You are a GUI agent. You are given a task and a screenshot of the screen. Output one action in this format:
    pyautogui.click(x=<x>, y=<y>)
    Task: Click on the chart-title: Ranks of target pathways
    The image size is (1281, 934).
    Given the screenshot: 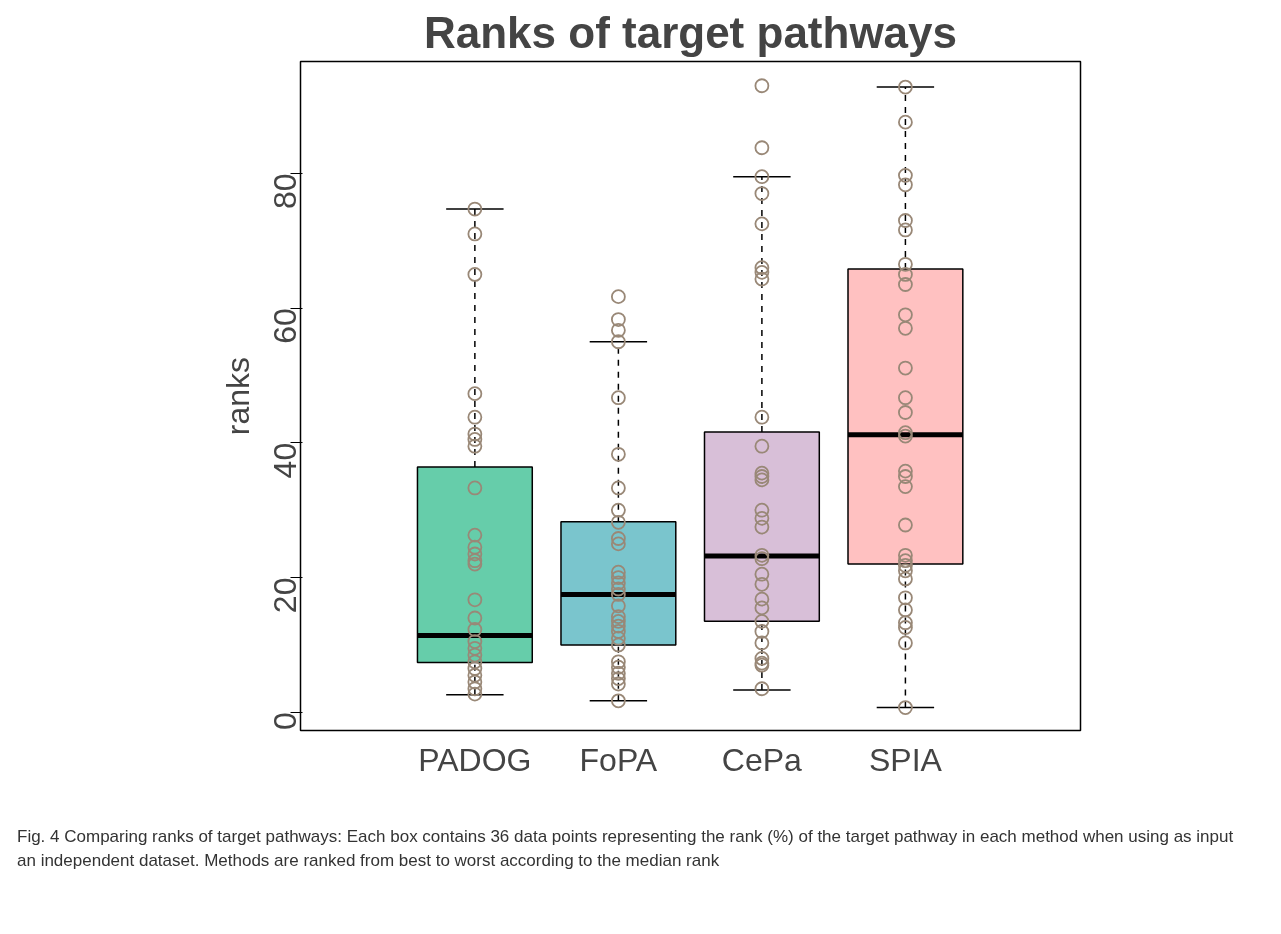 What is the action you would take?
    pyautogui.click(x=690, y=32)
    